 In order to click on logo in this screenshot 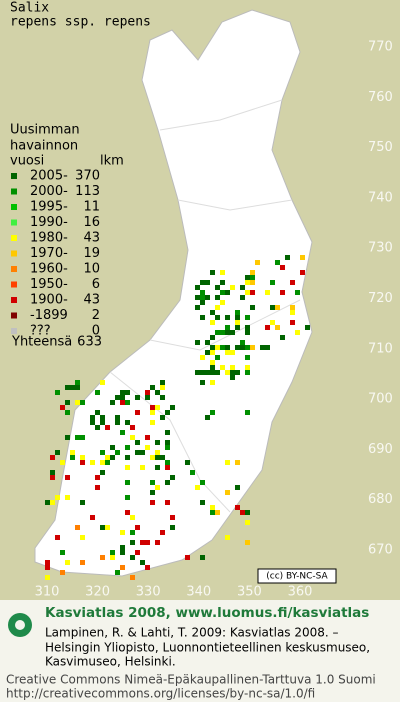, I will do `click(20, 625)`.